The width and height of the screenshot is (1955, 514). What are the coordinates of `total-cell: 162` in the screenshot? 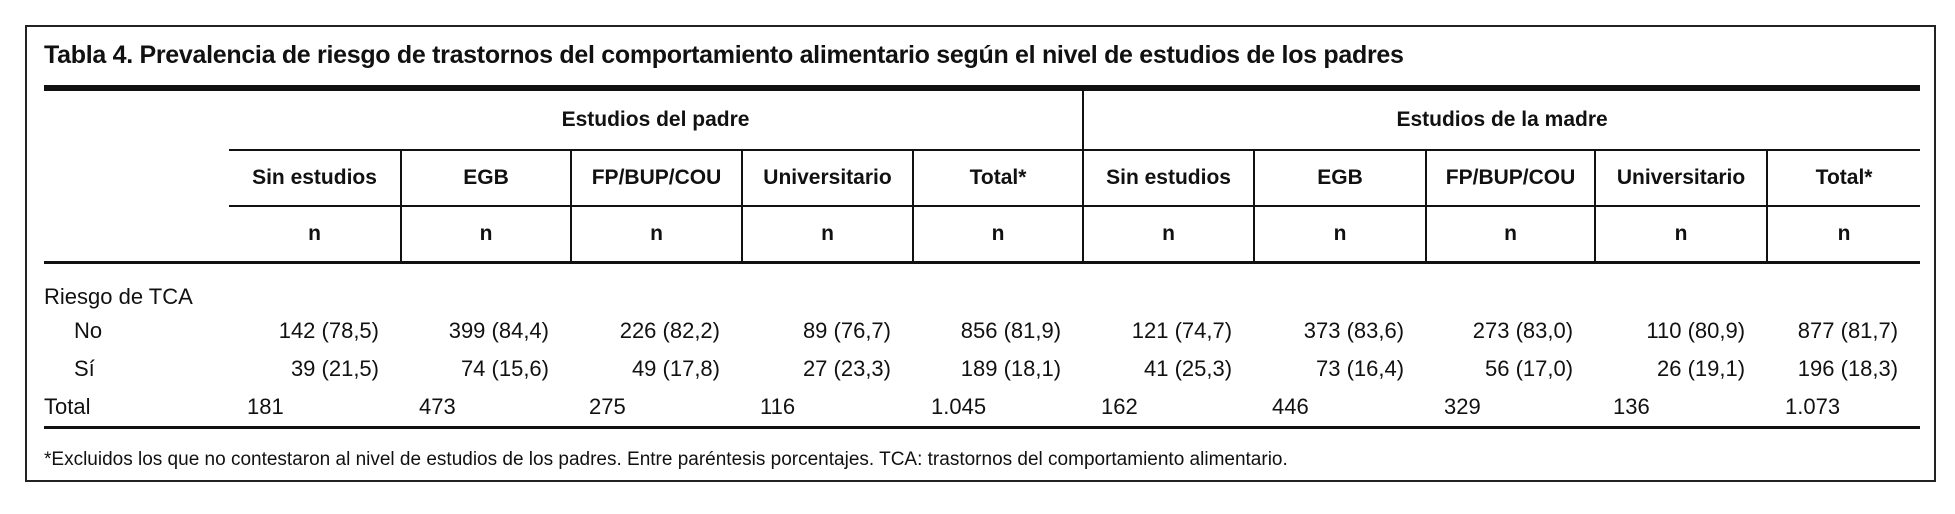 It's located at (1169, 408).